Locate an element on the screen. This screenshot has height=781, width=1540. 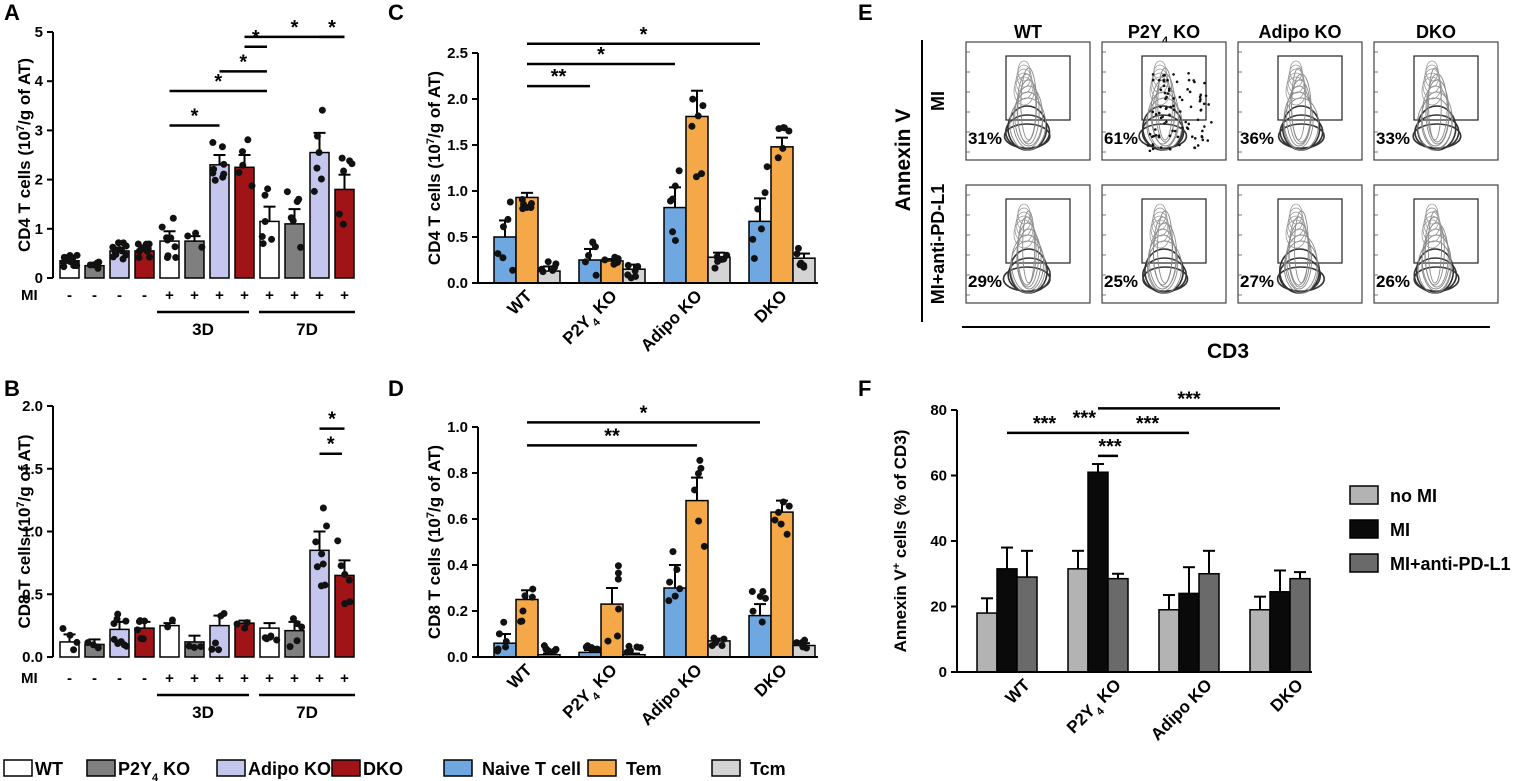
category-label-C-part: Adipo KO is located at coordinates (671, 320).